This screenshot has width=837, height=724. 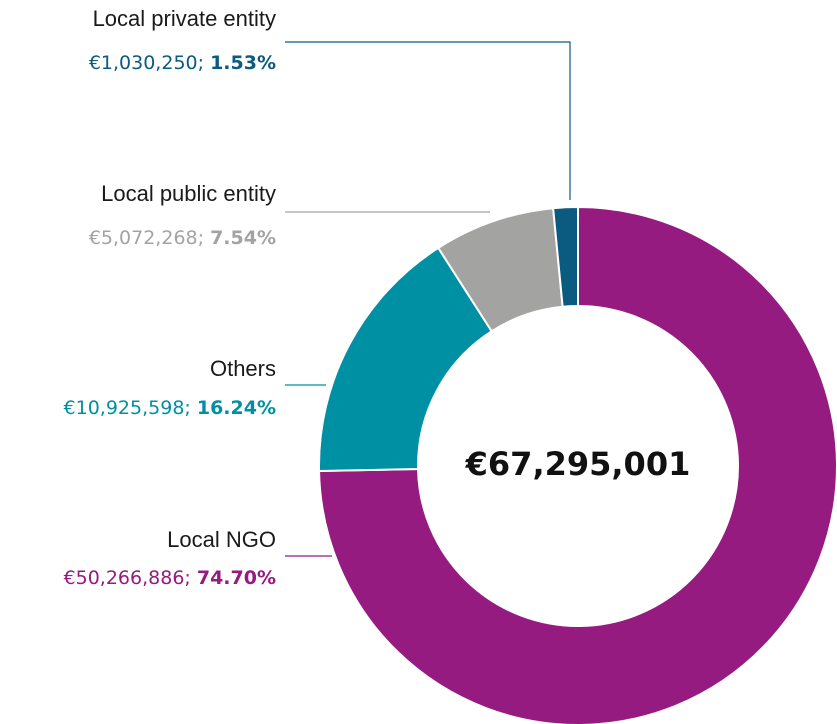 I want to click on slice-label: Others, so click(x=243, y=368).